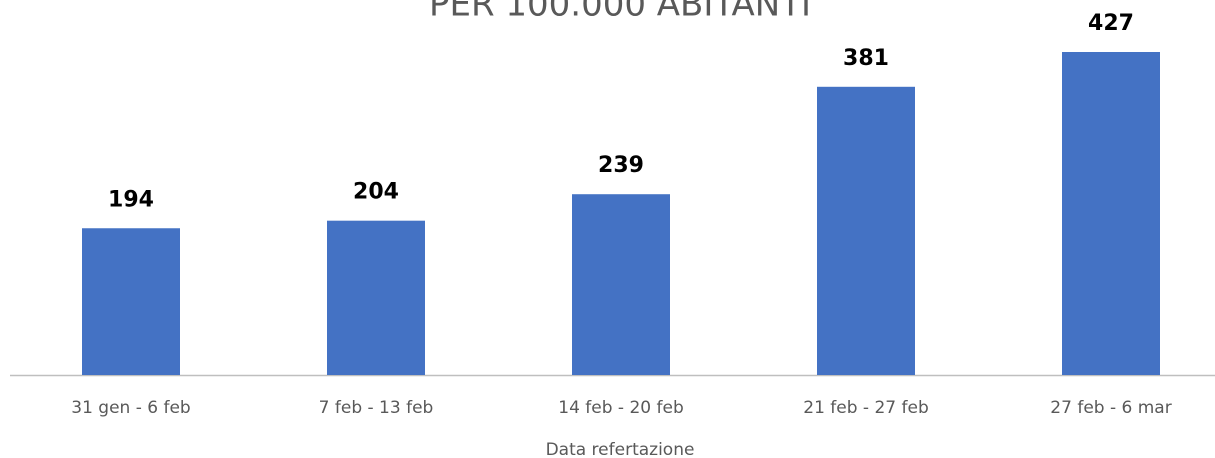  I want to click on data-label: 381, so click(866, 58).